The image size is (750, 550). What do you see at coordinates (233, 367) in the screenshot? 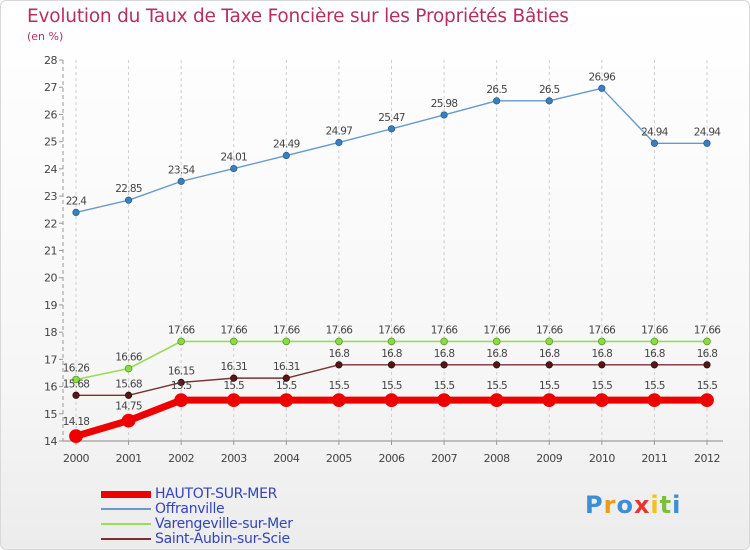
I see `data-label-saint-aubin-sur-scie-2003: 16.31` at bounding box center [233, 367].